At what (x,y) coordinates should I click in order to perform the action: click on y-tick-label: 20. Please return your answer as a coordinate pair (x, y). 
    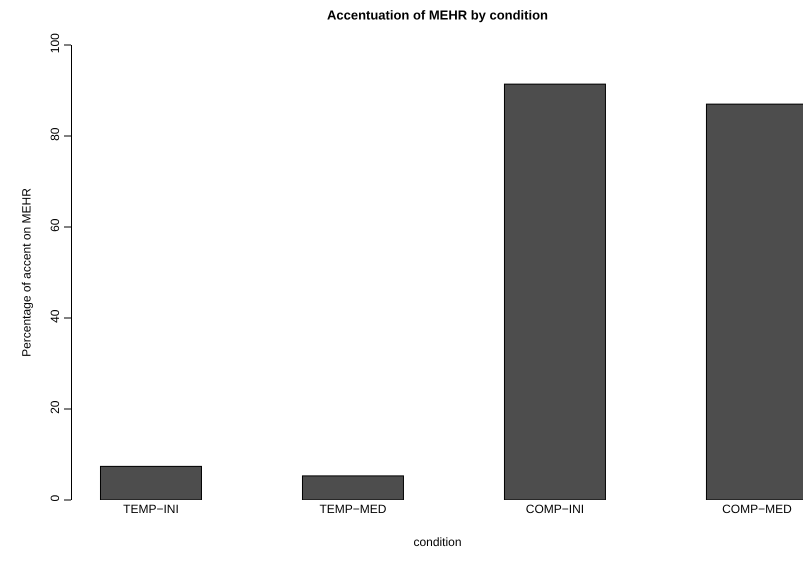
    Looking at the image, I should click on (55, 407).